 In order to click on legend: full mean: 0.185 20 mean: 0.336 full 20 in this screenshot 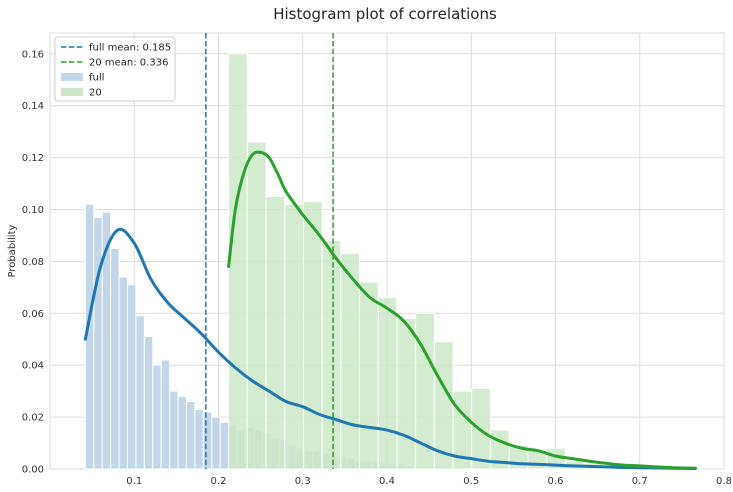, I will do `click(115, 69)`.